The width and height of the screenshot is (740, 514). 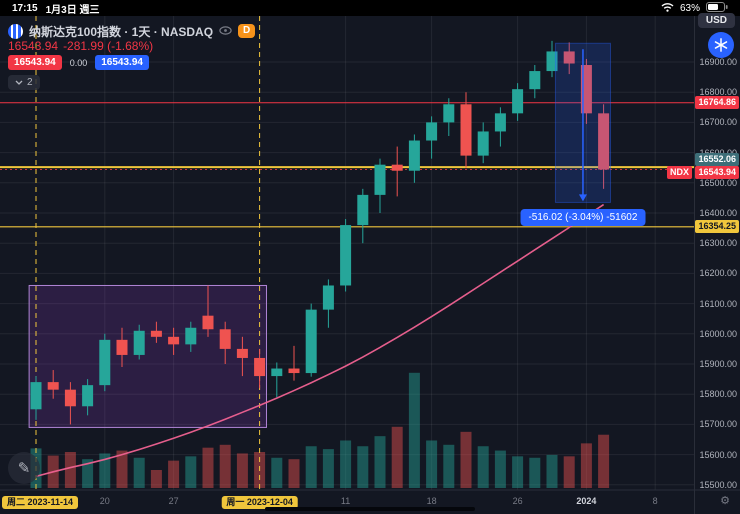 I want to click on measure-label: -516.02 (-3.04%) -51602, so click(x=583, y=218).